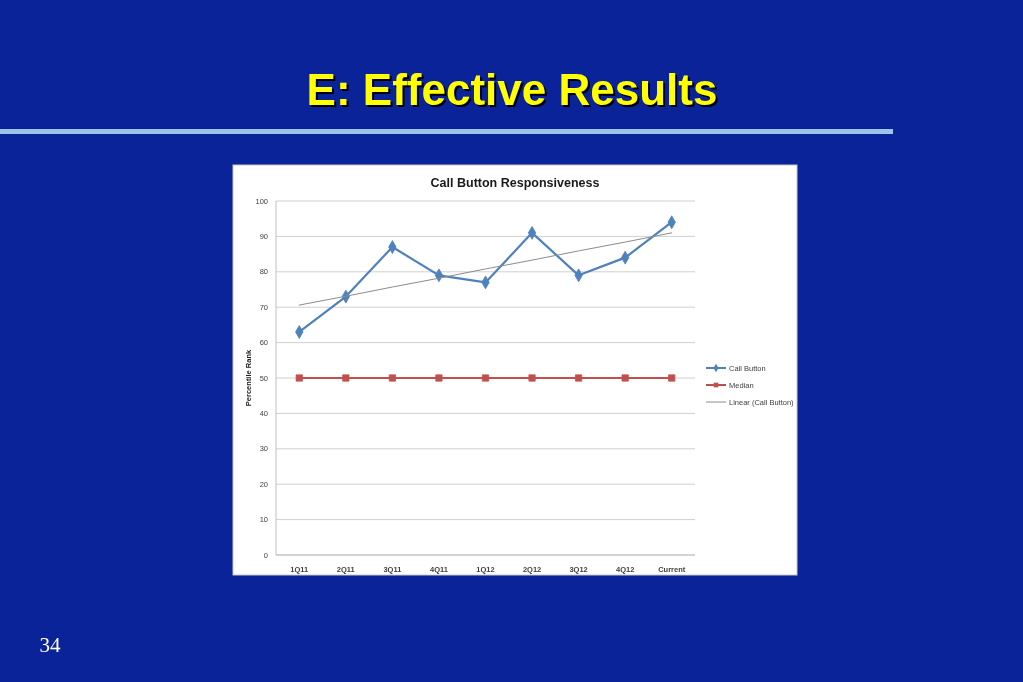 The width and height of the screenshot is (1023, 682). What do you see at coordinates (485, 269) in the screenshot?
I see `line-series` at bounding box center [485, 269].